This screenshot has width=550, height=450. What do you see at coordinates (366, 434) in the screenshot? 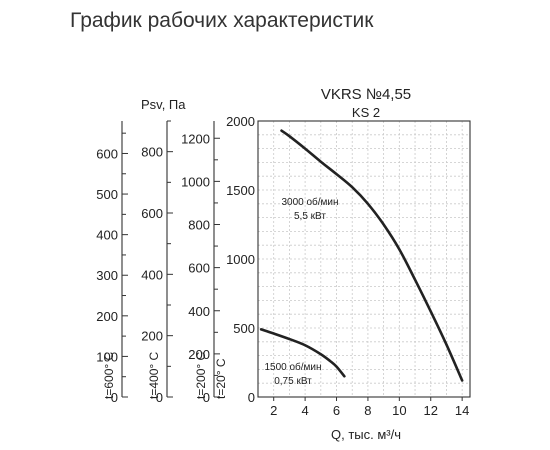
I see `x-axis-label: Q, тыс. м³/ч` at bounding box center [366, 434].